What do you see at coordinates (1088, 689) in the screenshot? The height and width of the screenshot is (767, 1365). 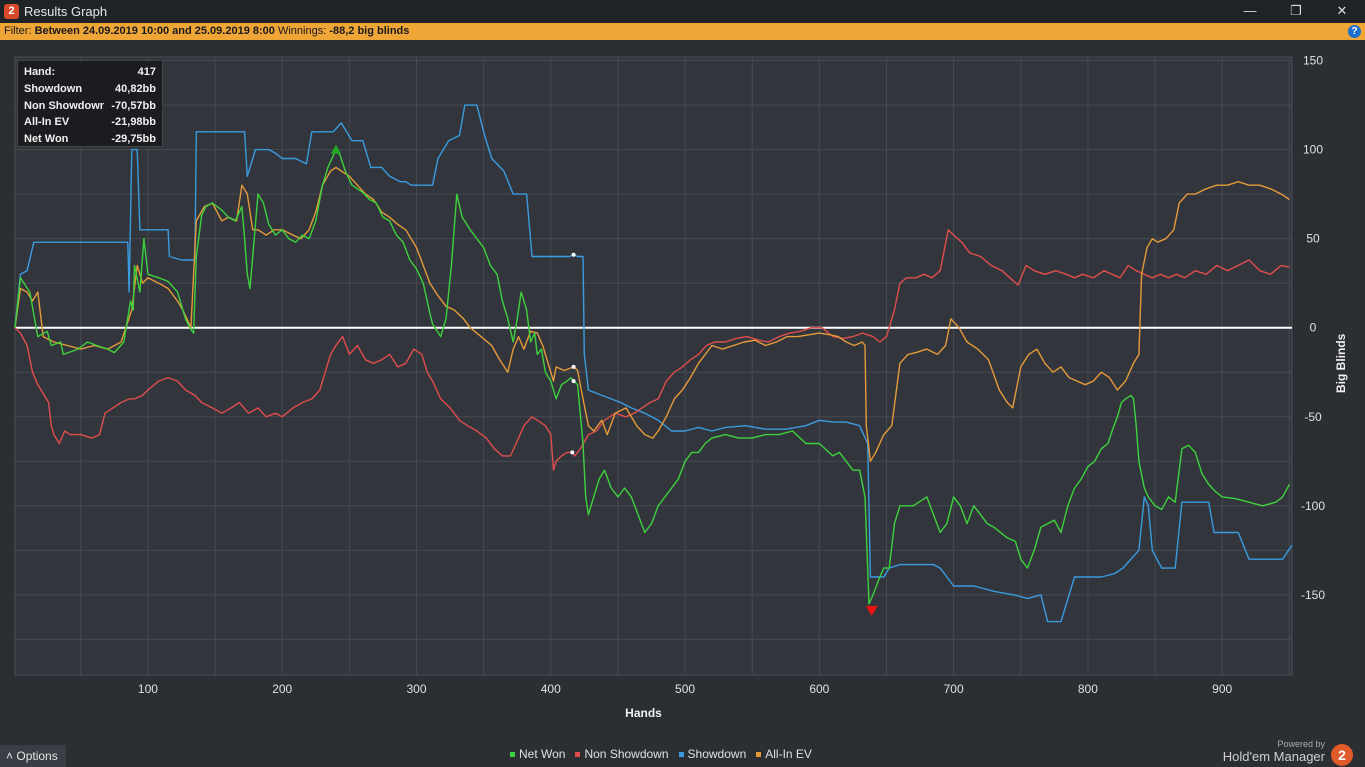 I see `x-tick-label: 800` at bounding box center [1088, 689].